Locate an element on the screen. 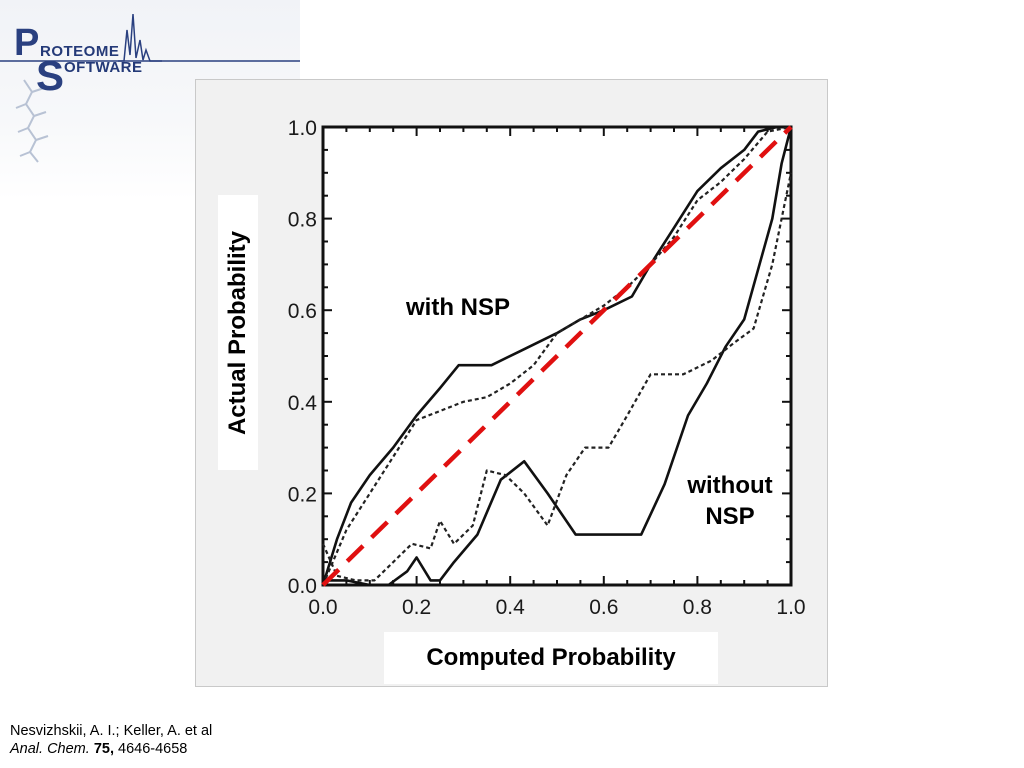 This screenshot has width=1024, height=768. citation-reference: Anal. Chem. 75, 4646-4658 is located at coordinates (111, 749).